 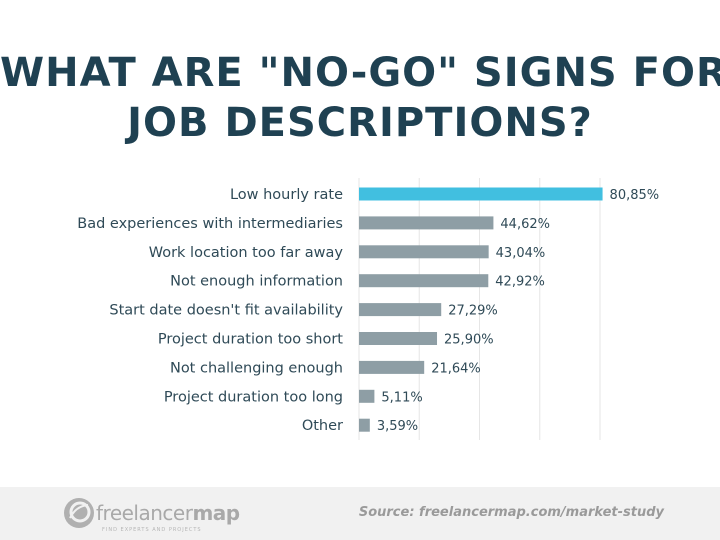 I want to click on category-label: Other, so click(x=322, y=426).